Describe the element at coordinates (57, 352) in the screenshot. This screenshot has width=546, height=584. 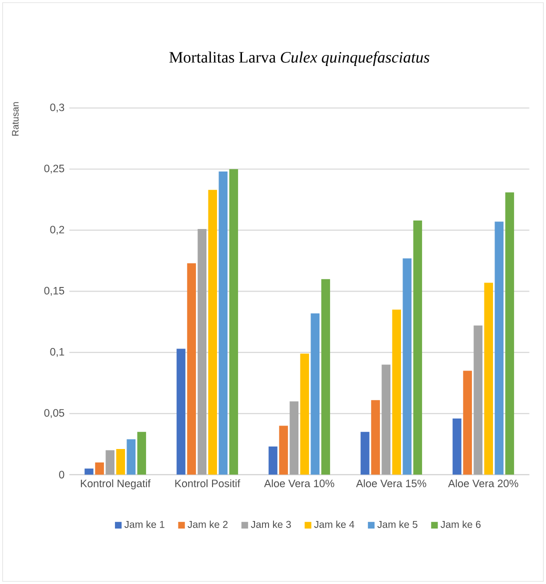
I see `y-tick-label: 0,1` at that location.